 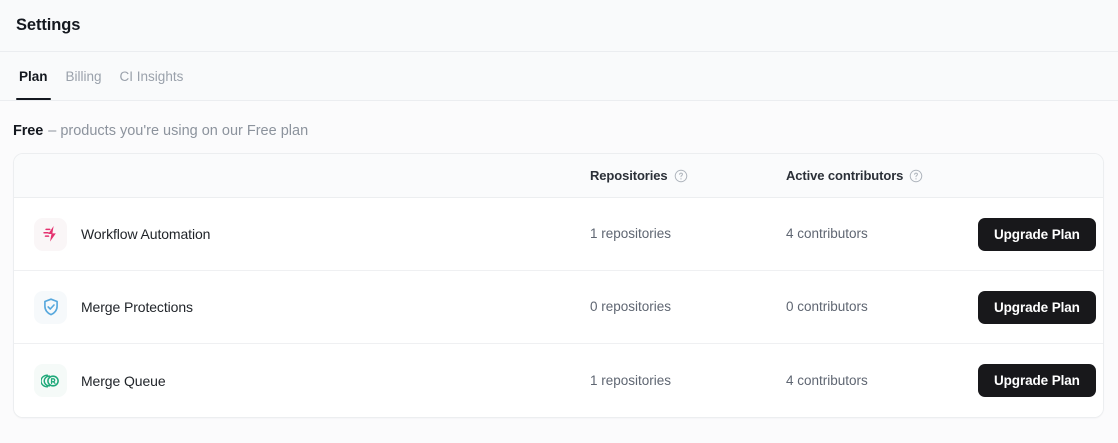 What do you see at coordinates (178, 131) in the screenshot?
I see `plan-description: – products you're using on our Free plan` at bounding box center [178, 131].